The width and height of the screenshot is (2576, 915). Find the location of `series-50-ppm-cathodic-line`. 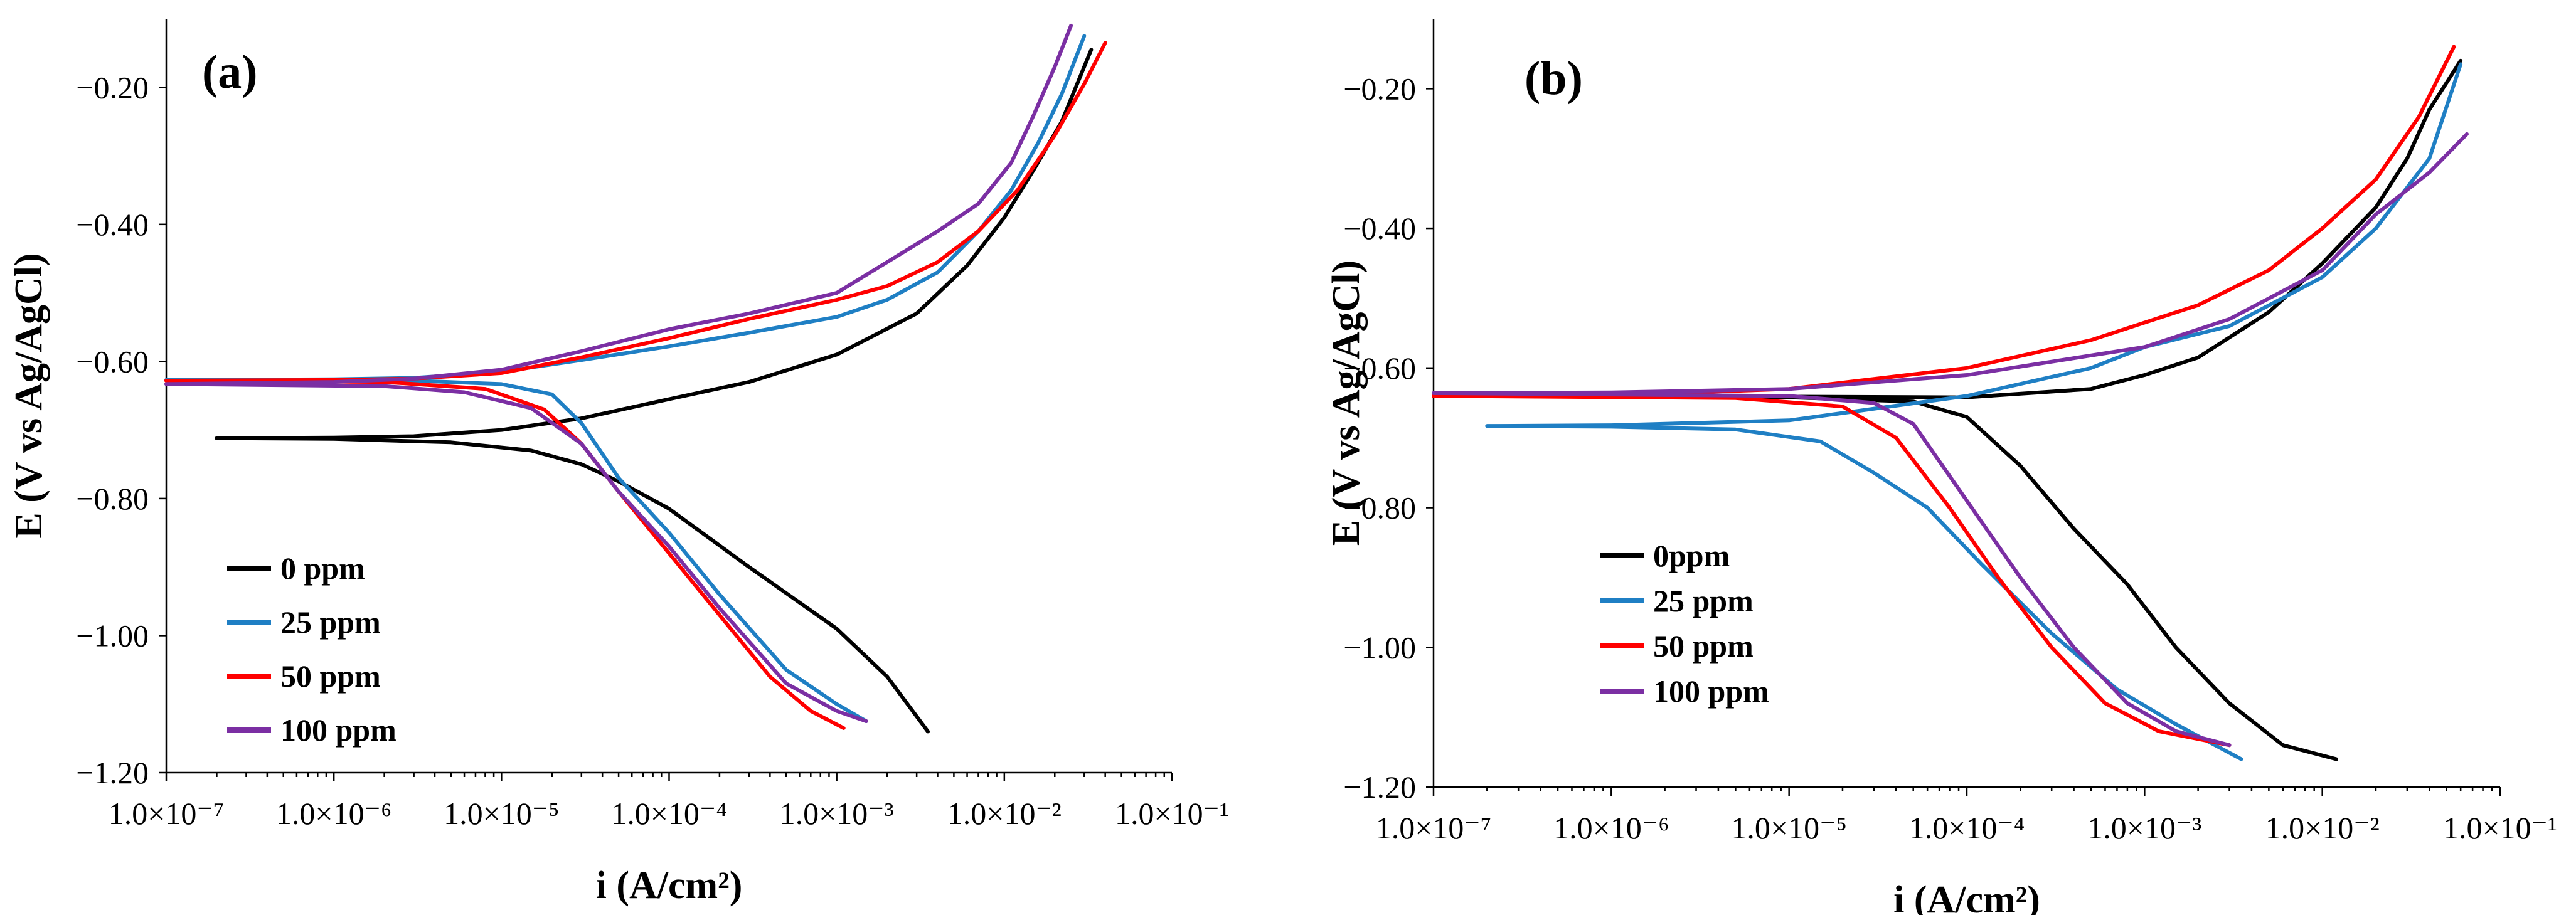

series-50-ppm-cathodic-line is located at coordinates (1832, 571).